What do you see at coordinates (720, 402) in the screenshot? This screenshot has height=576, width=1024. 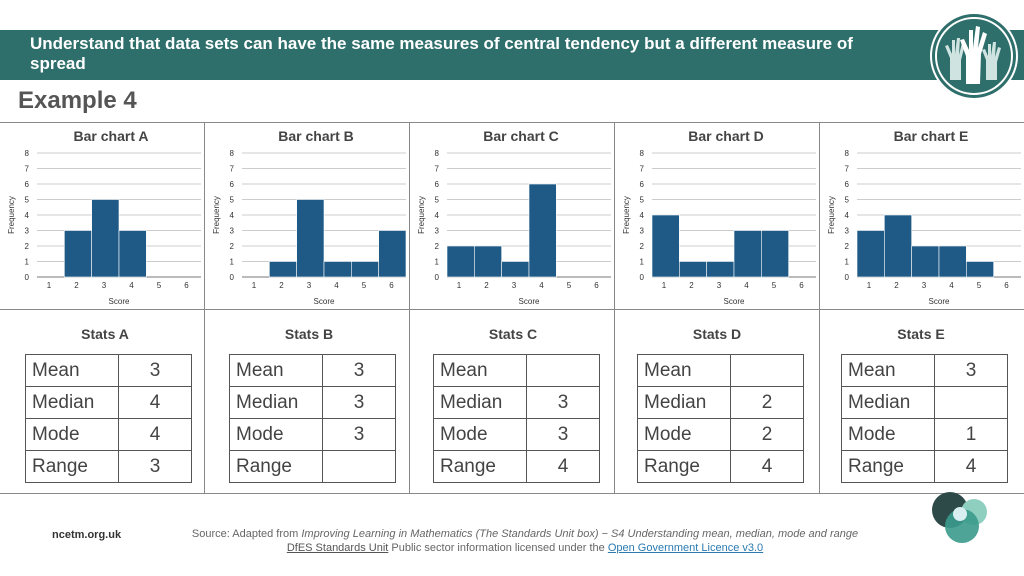 I see `table-row: Median 2` at bounding box center [720, 402].